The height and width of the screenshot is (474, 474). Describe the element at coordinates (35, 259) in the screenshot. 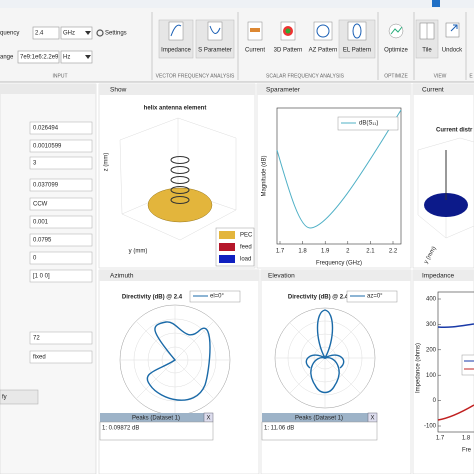

I see `property-value: 0` at that location.